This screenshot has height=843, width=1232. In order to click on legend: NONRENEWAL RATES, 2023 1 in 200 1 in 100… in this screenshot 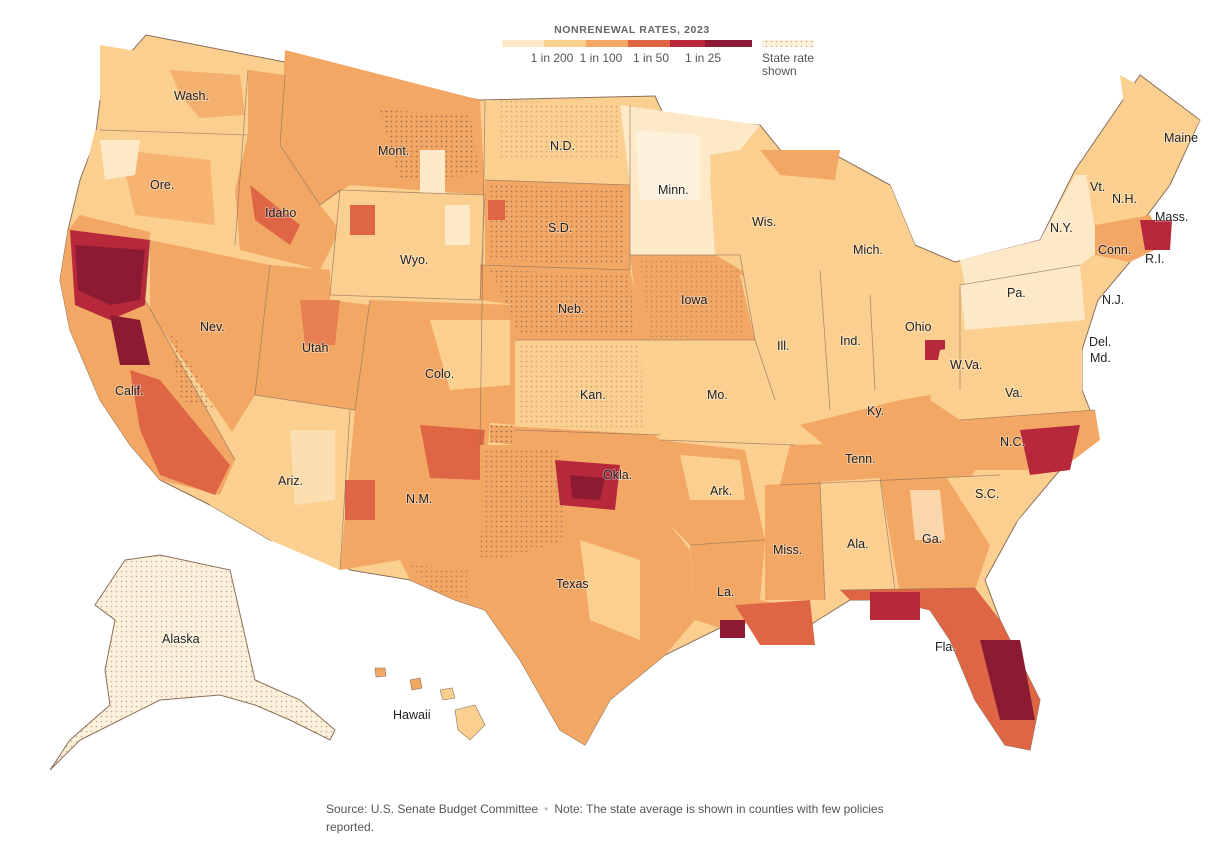, I will do `click(658, 51)`.